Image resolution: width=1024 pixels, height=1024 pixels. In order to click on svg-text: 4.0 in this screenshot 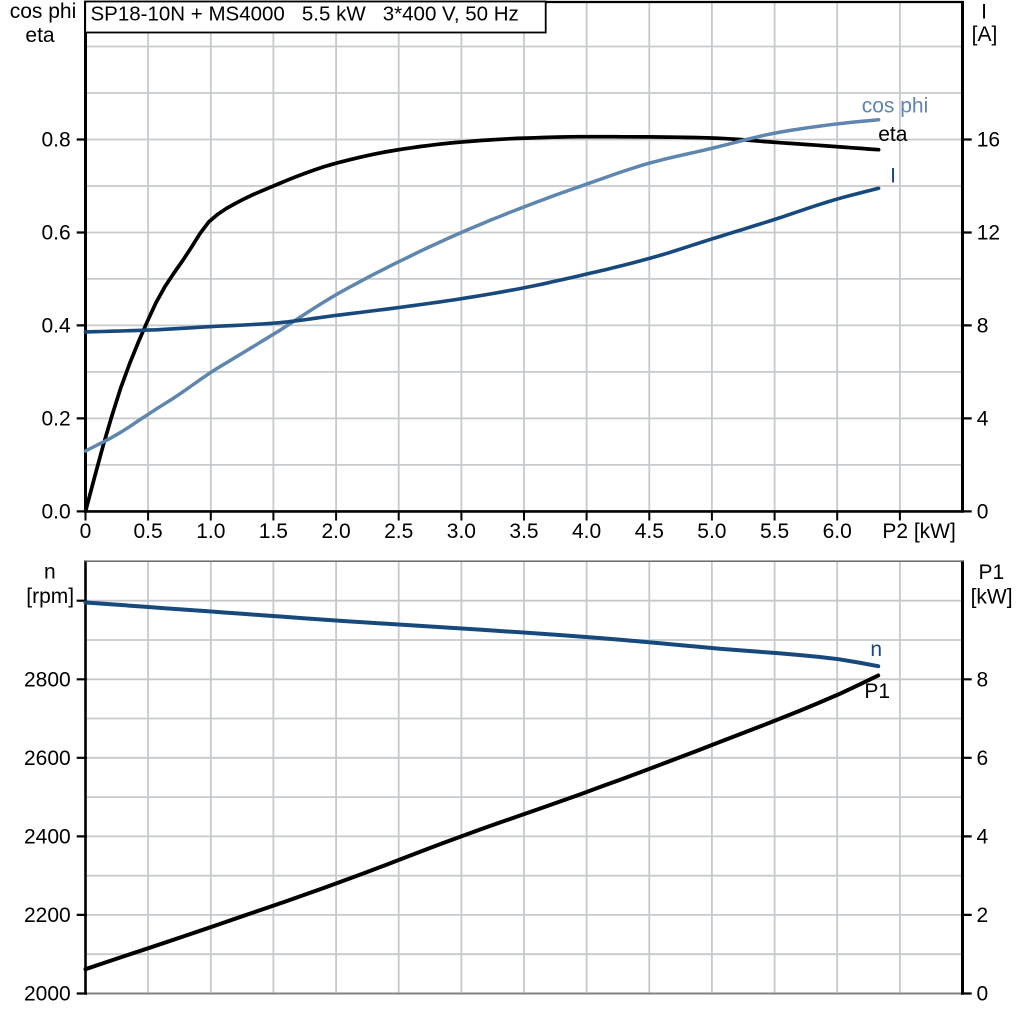, I will do `click(586, 531)`.